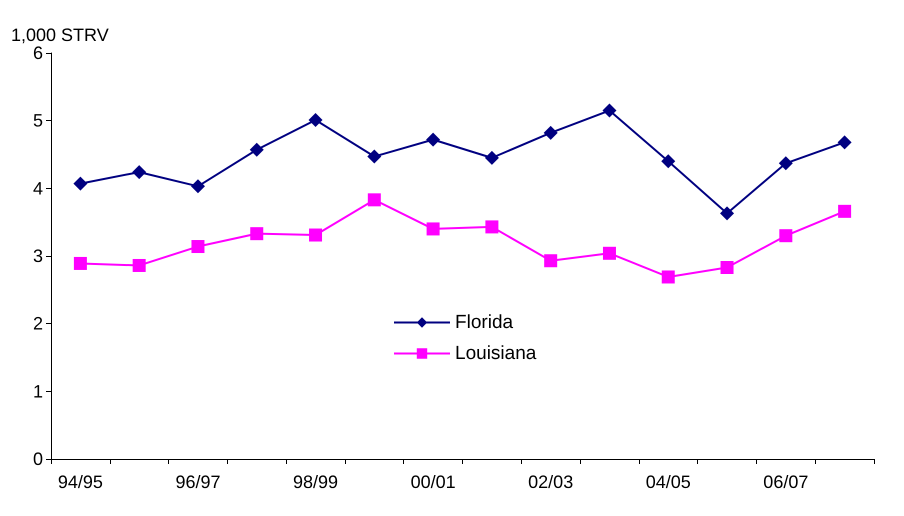  Describe the element at coordinates (80, 482) in the screenshot. I see `x-tick-label: 94/95` at that location.